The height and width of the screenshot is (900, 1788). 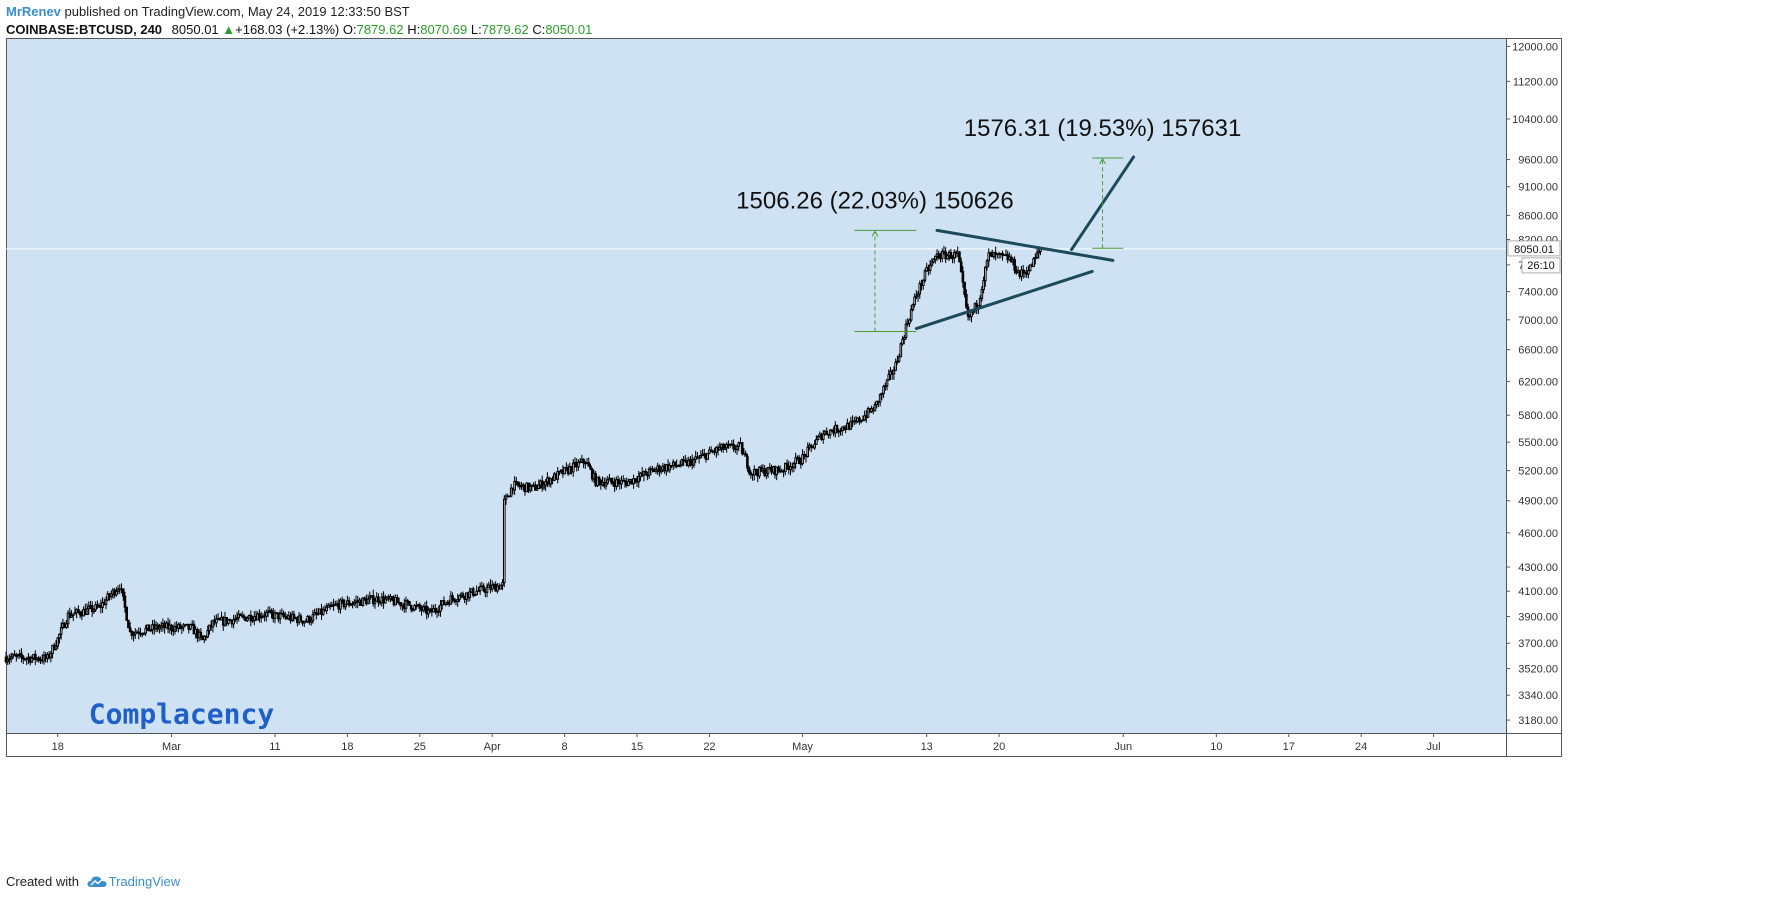 What do you see at coordinates (1538, 443) in the screenshot?
I see `y-tick-label: 5500.00` at bounding box center [1538, 443].